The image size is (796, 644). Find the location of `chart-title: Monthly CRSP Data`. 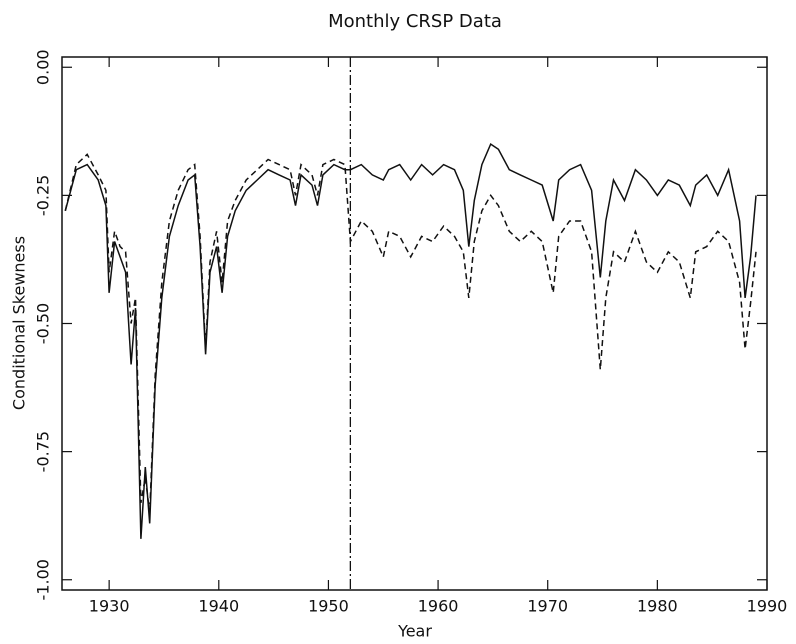

chart-title: Monthly CRSP Data is located at coordinates (415, 21).